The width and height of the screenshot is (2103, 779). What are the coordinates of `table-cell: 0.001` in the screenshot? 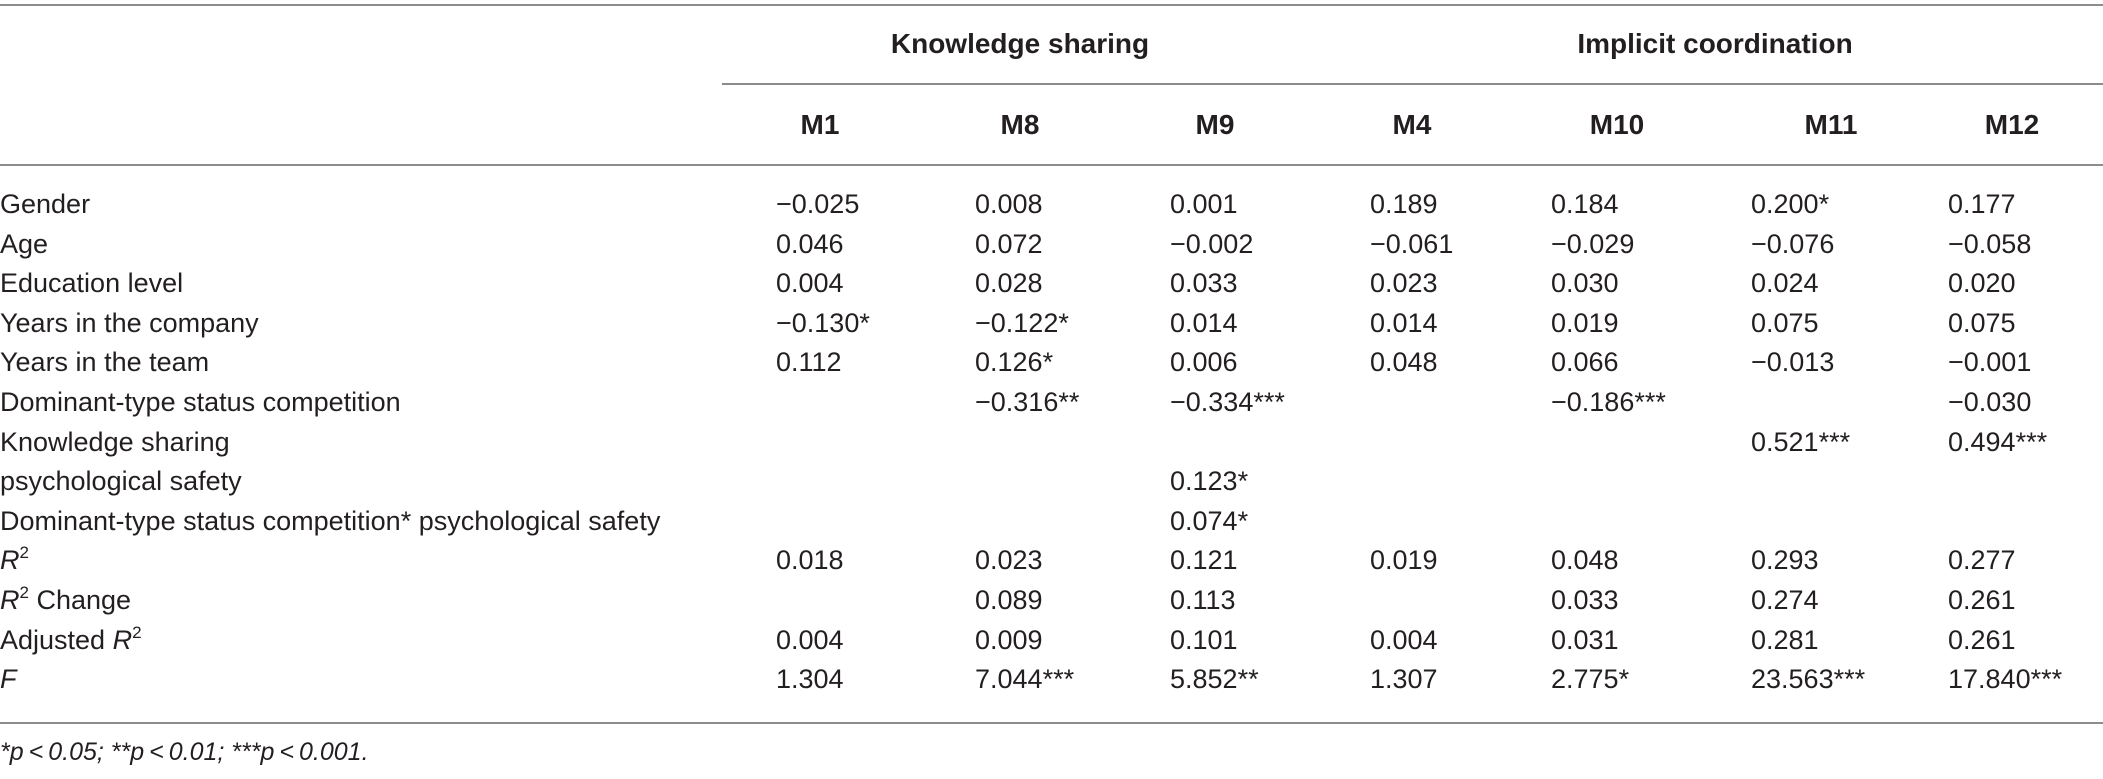 It's located at (1204, 204).